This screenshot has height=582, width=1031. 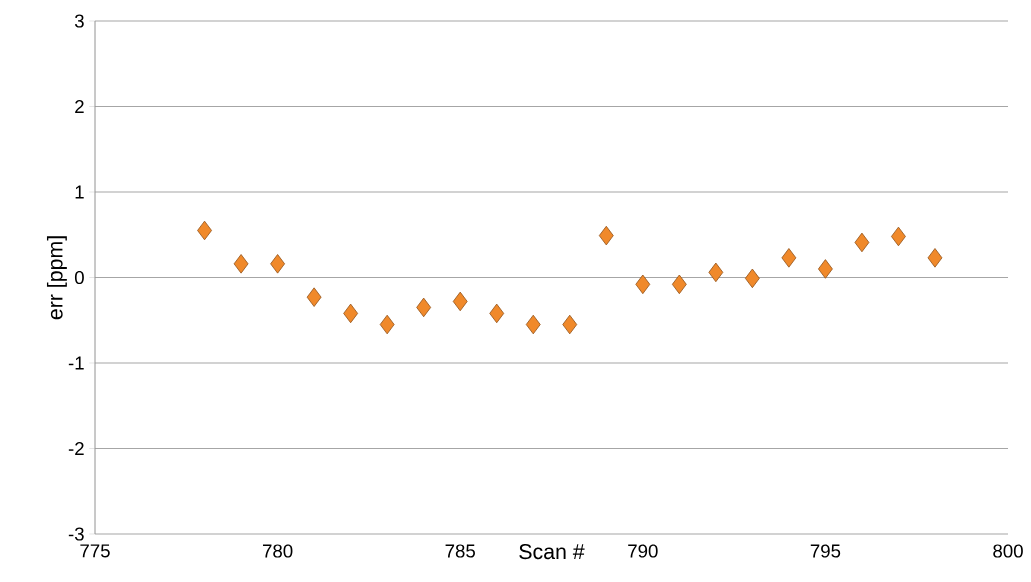 What do you see at coordinates (95, 551) in the screenshot?
I see `x-tick-label: 775` at bounding box center [95, 551].